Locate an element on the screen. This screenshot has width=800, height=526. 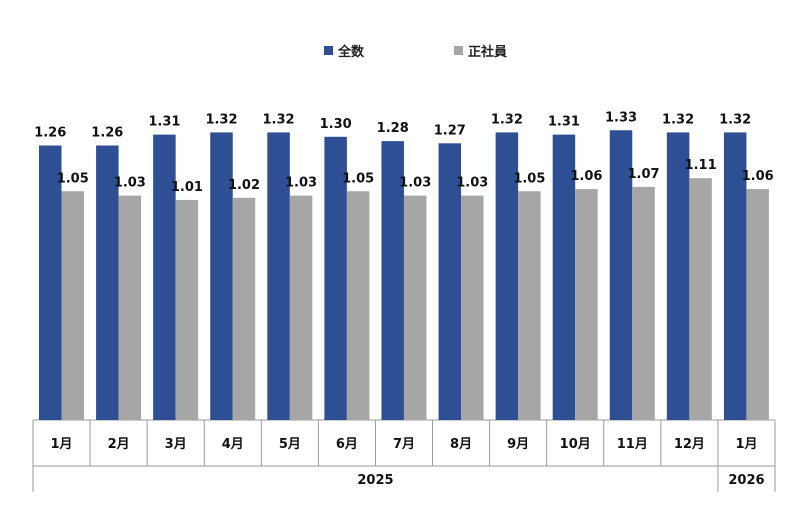
legend-item-regular: 正社員 is located at coordinates (480, 50).